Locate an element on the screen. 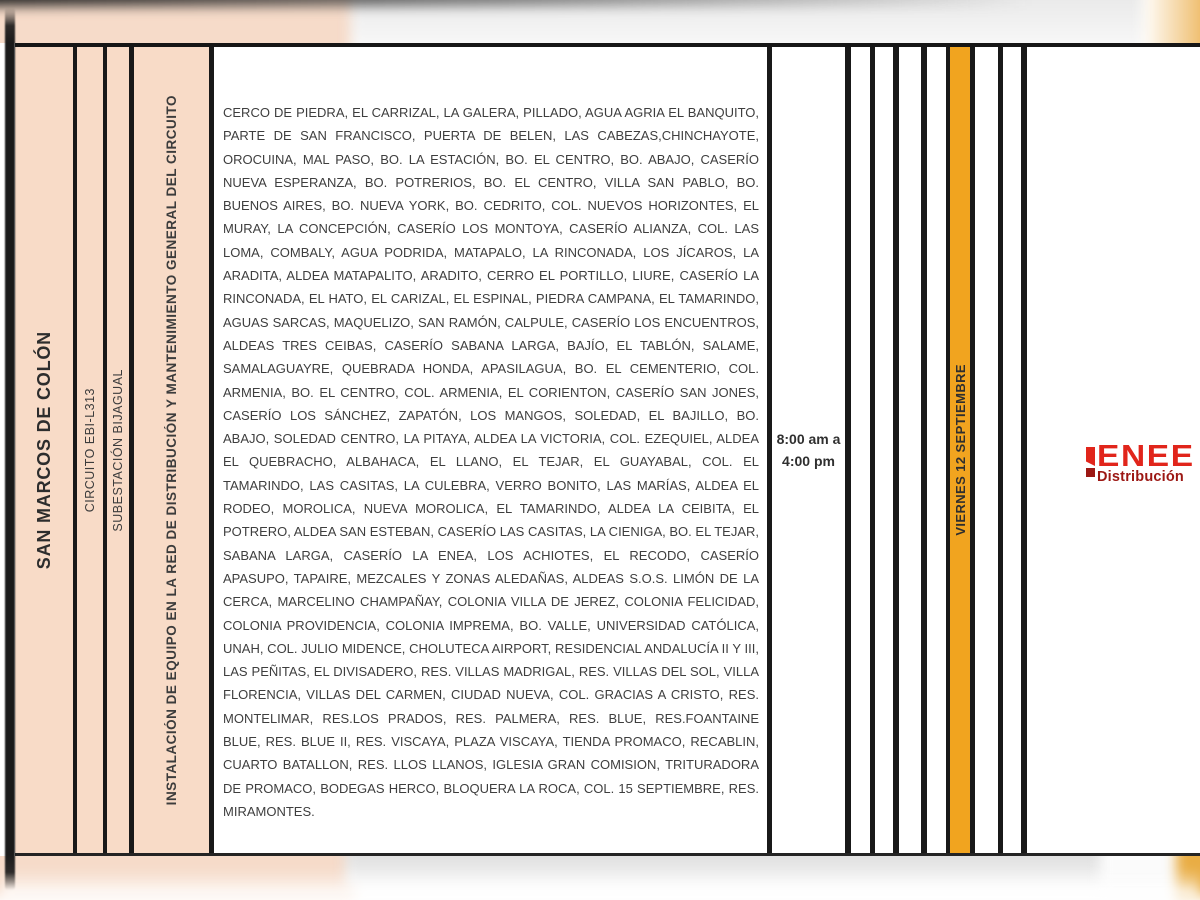  time-end: 4:00 pm is located at coordinates (808, 461).